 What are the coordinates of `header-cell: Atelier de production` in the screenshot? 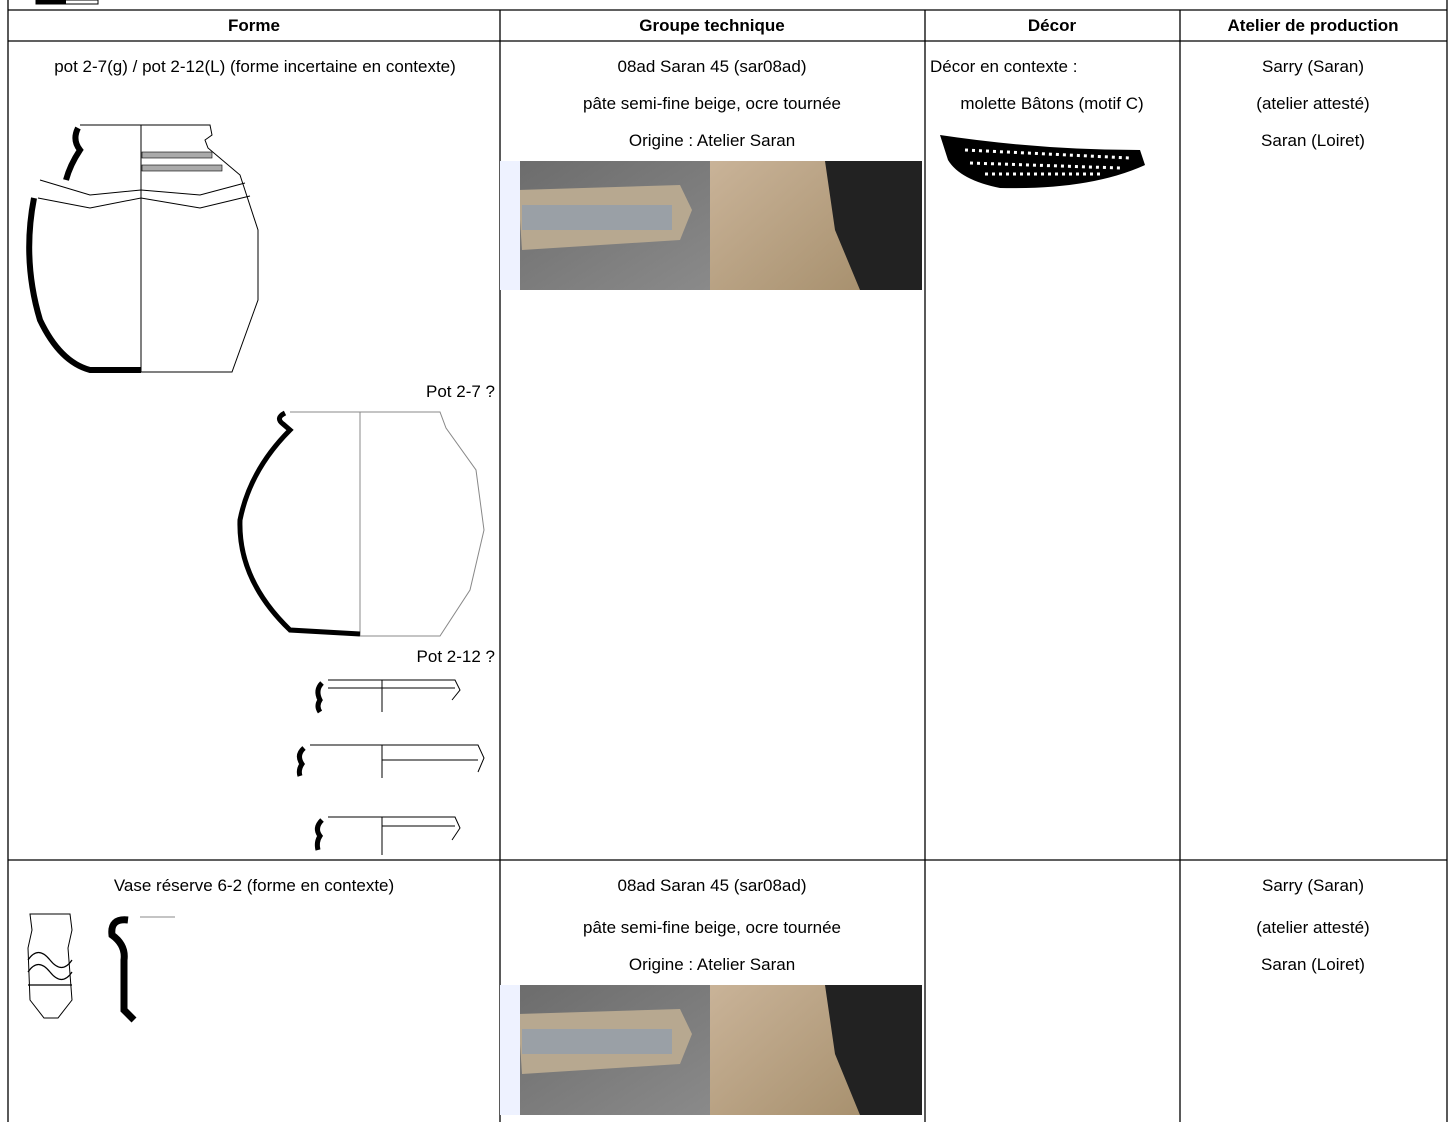 It's located at (1313, 25).